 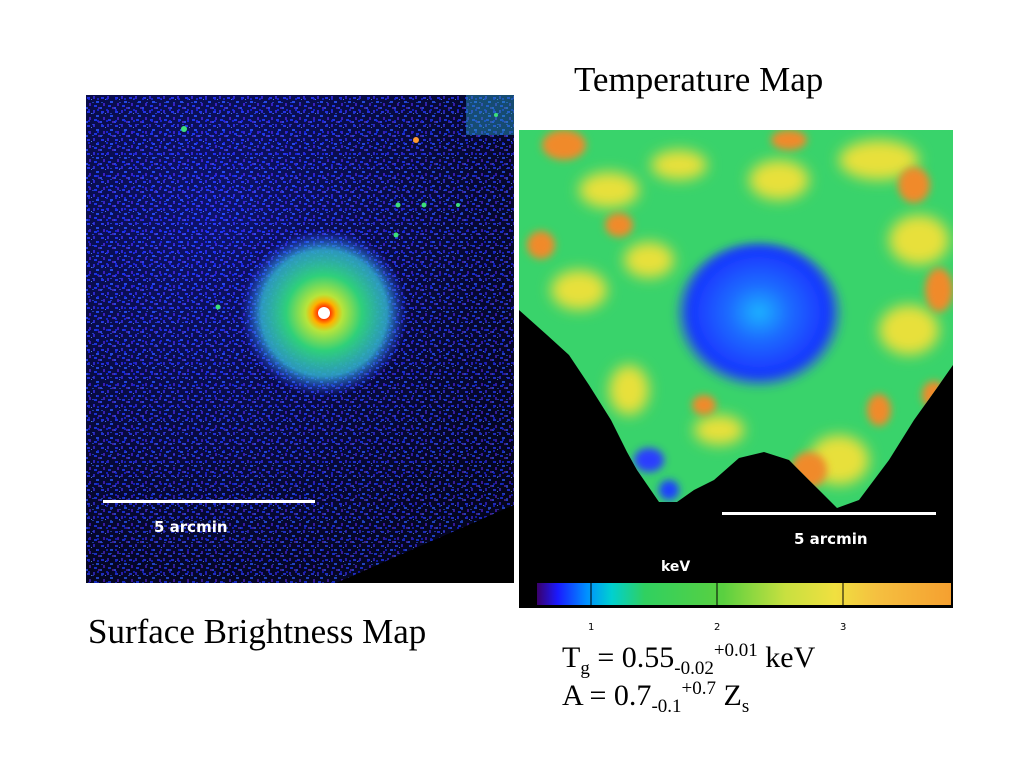 What do you see at coordinates (694, 668) in the screenshot?
I see `temperature-minus-error: -0.02` at bounding box center [694, 668].